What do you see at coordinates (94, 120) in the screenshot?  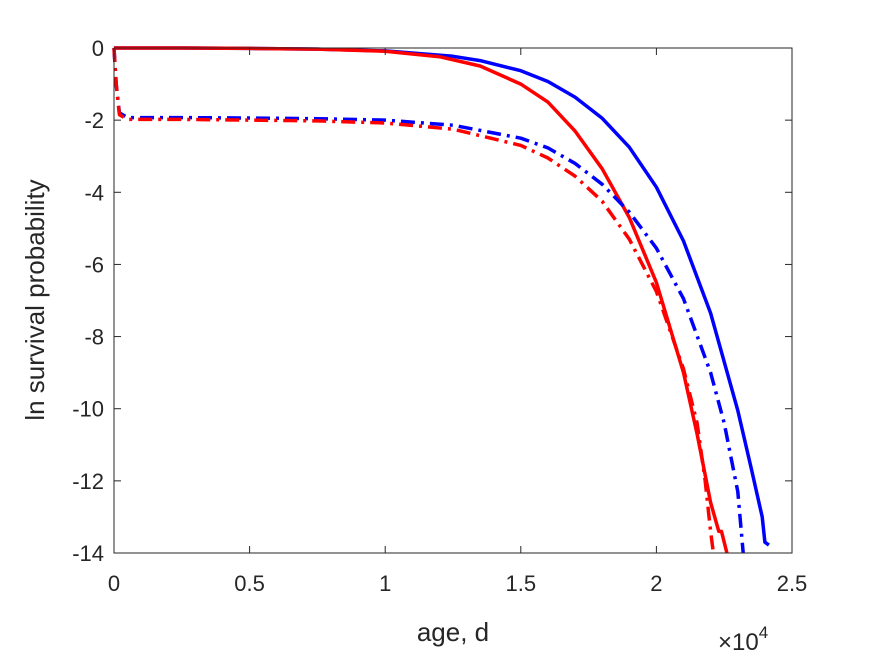 I see `y-tick-label: -2` at bounding box center [94, 120].